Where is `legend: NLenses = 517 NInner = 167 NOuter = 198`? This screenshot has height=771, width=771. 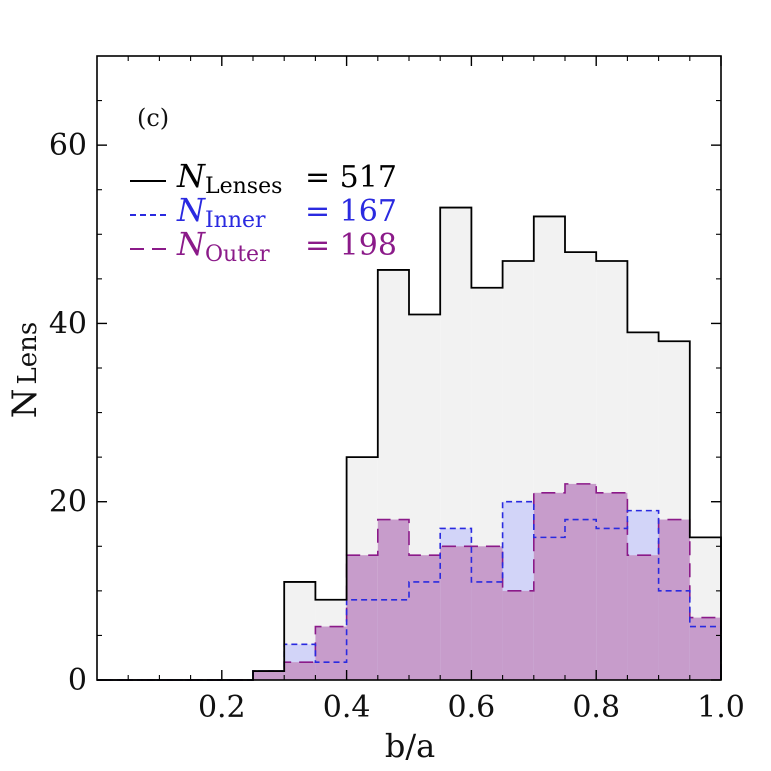
legend: NLenses = 517 NInner = 167 NOuter = 198 is located at coordinates (263, 212).